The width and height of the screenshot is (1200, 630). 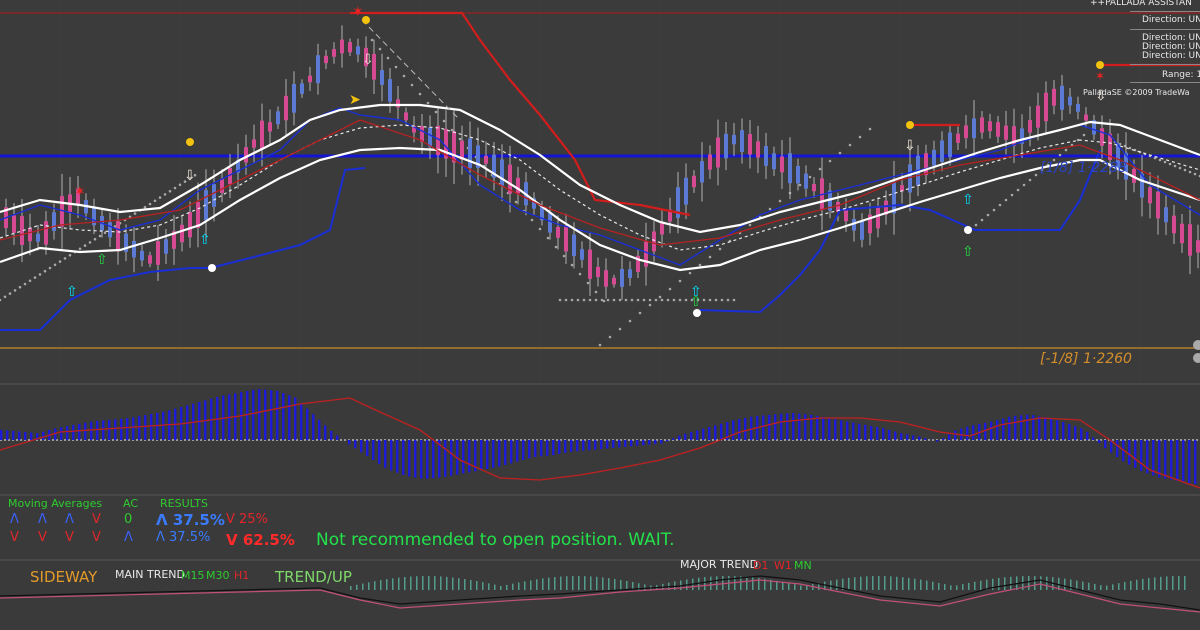 I want to click on trend-line-pink, so click(x=600, y=596).